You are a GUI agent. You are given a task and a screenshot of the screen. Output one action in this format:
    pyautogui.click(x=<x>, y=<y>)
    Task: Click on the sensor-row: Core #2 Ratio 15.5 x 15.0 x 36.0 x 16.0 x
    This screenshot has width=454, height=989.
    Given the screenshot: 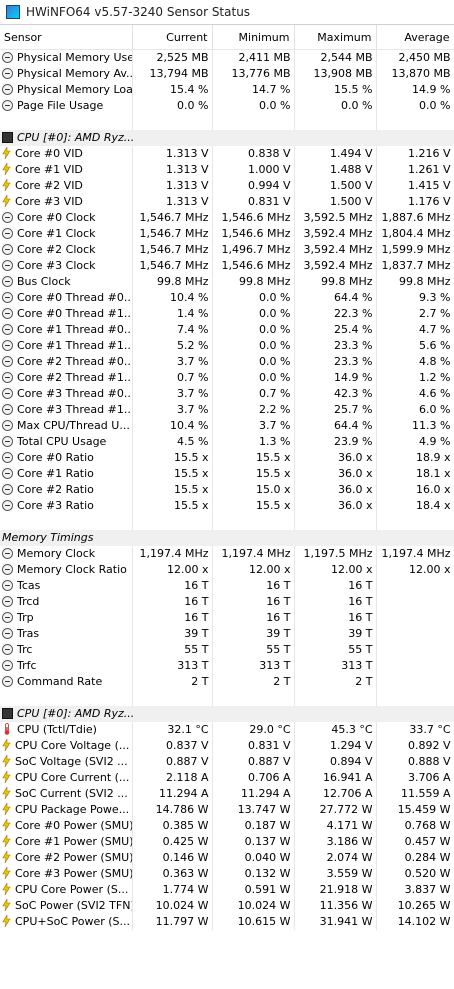 What is the action you would take?
    pyautogui.click(x=227, y=490)
    